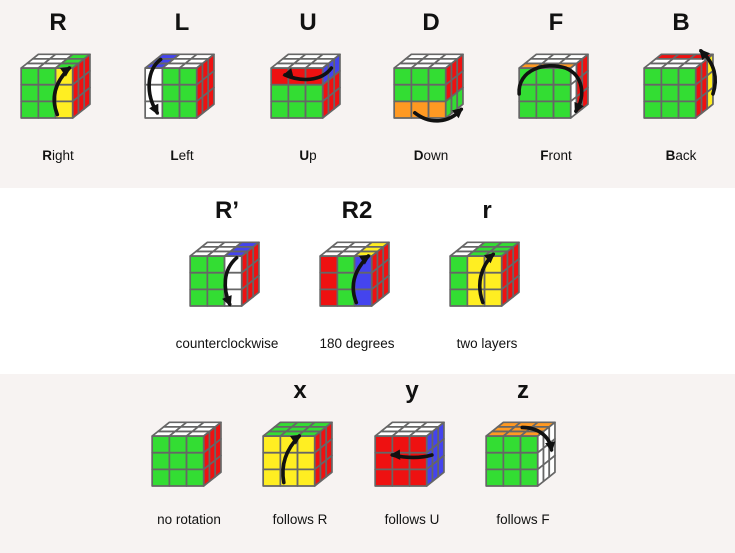  What do you see at coordinates (227, 210) in the screenshot?
I see `move-notation: R’` at bounding box center [227, 210].